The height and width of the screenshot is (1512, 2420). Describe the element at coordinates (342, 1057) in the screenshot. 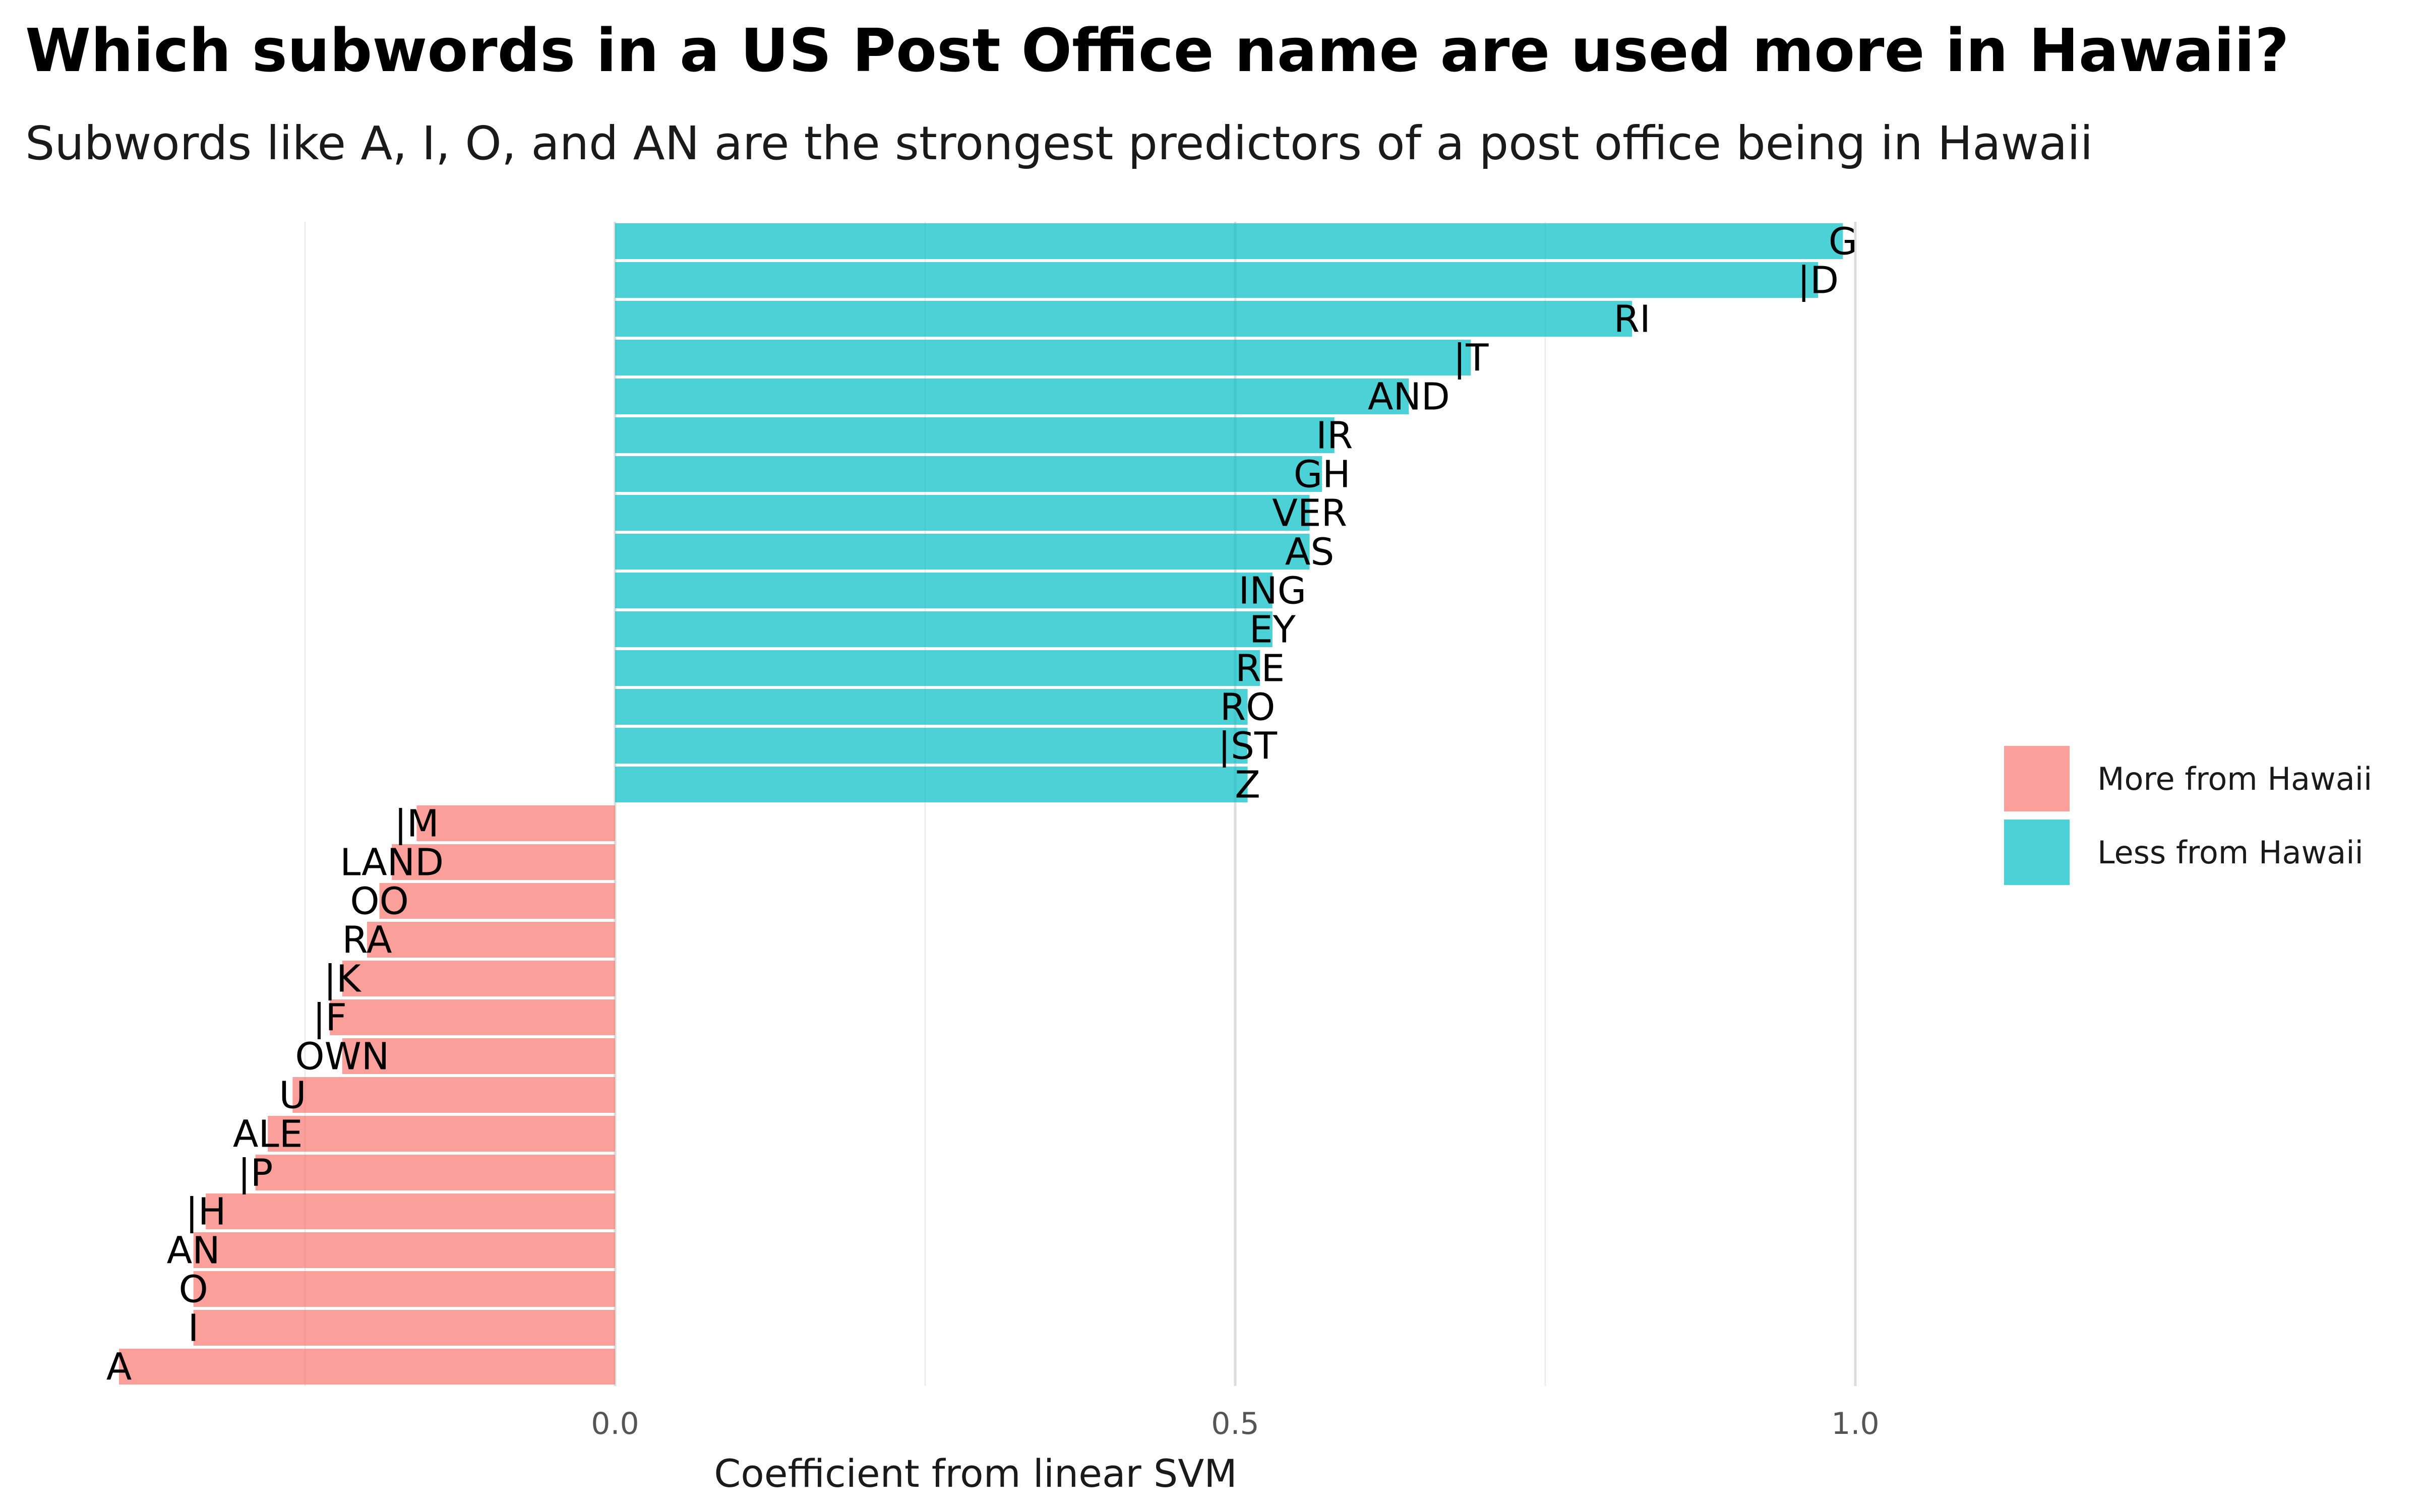

I see `bar-label: OWN` at that location.